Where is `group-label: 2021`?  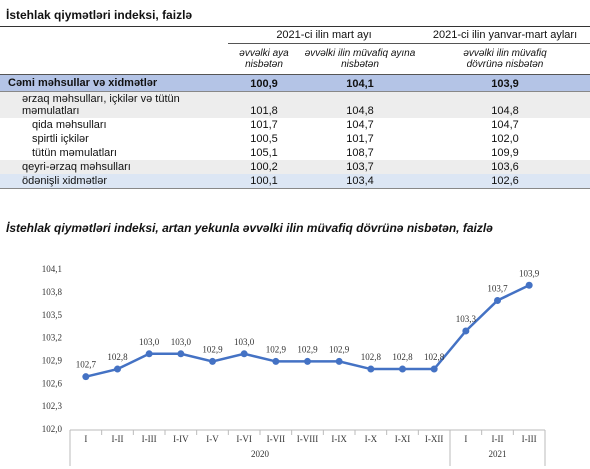 group-label: 2021 is located at coordinates (498, 454).